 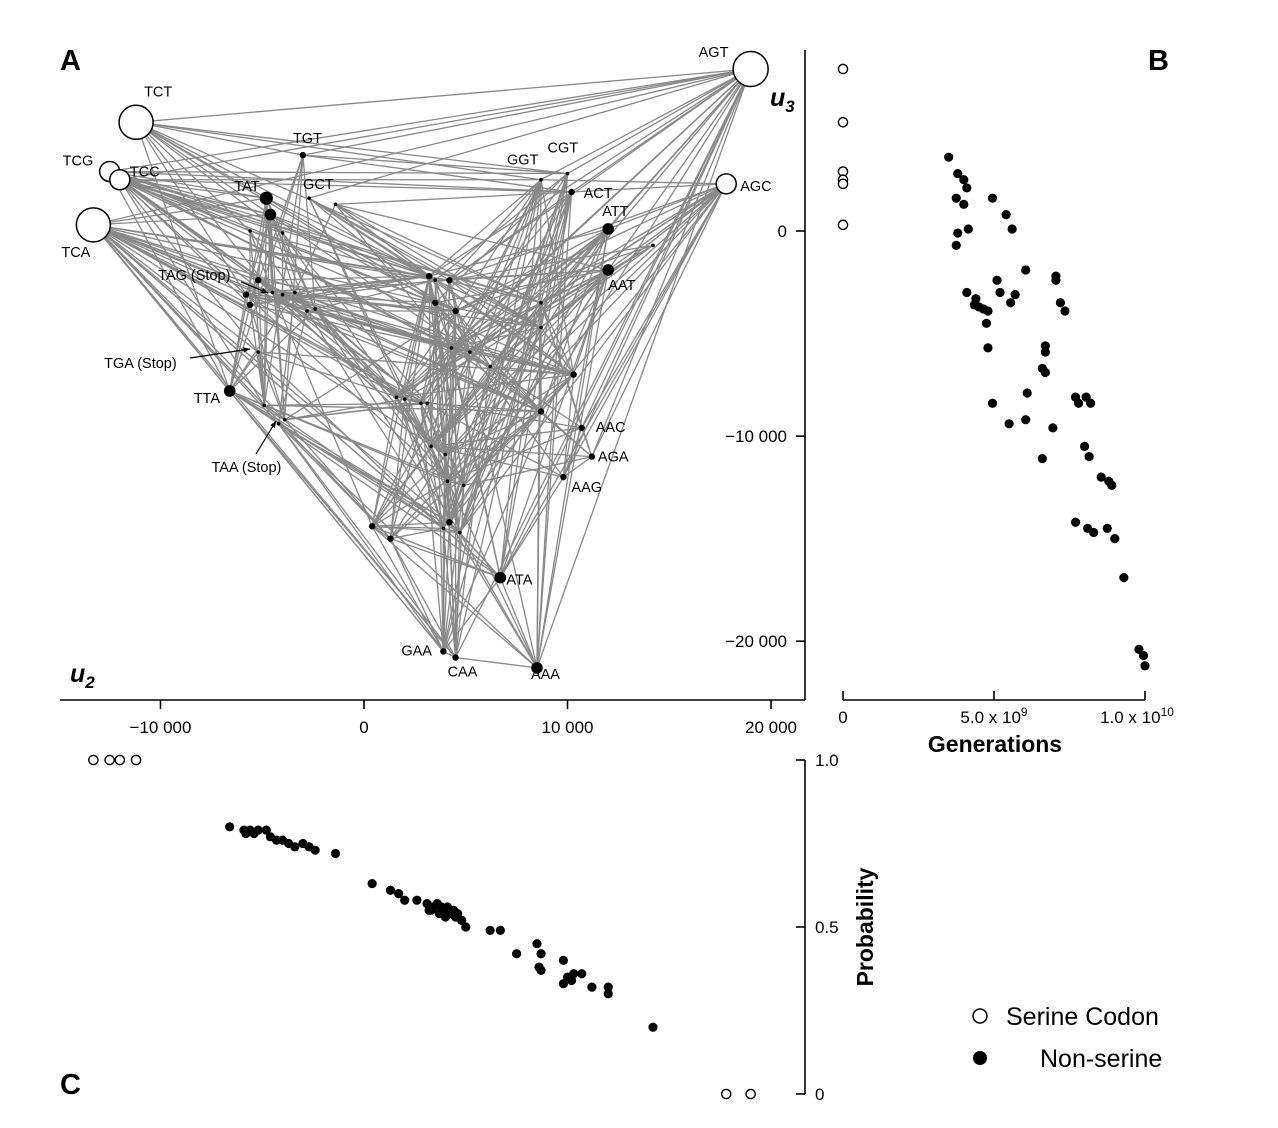 What do you see at coordinates (1067, 1038) in the screenshot?
I see `legend: Serine Codon Non-serine` at bounding box center [1067, 1038].